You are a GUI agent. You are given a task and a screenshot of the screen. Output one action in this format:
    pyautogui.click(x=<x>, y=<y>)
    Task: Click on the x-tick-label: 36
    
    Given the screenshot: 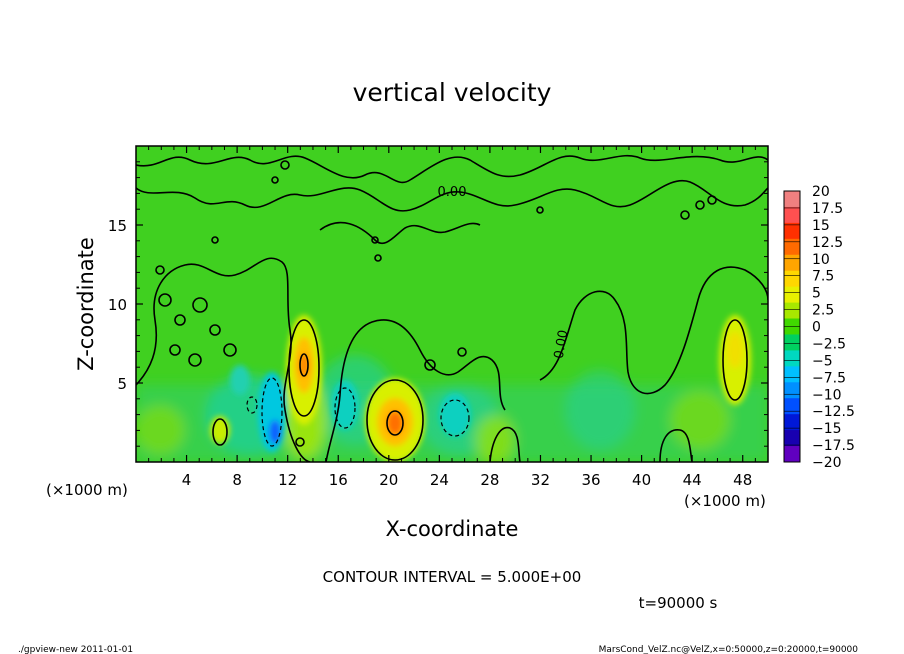 What is the action you would take?
    pyautogui.click(x=590, y=480)
    